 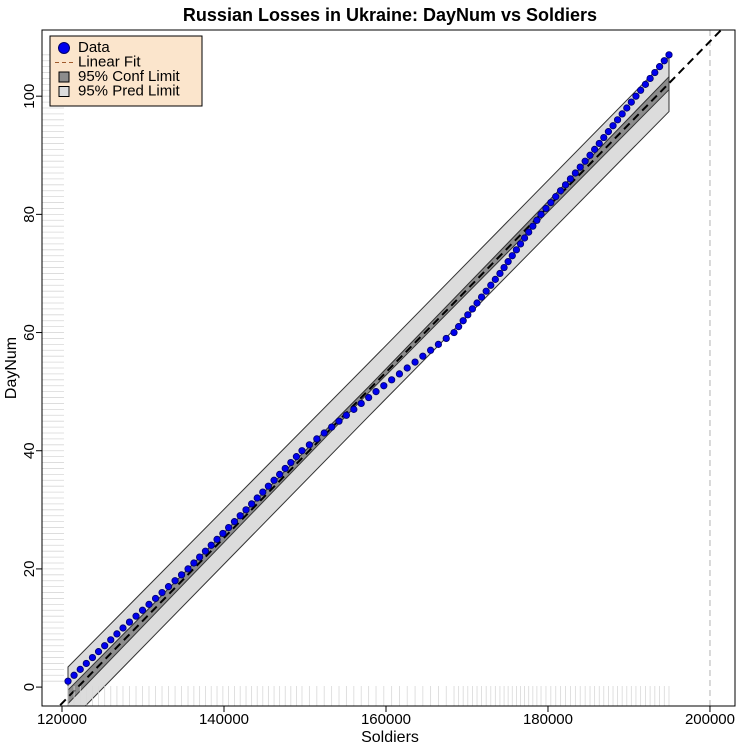 I want to click on legend-label: 95% Conf Limit, so click(x=129, y=76).